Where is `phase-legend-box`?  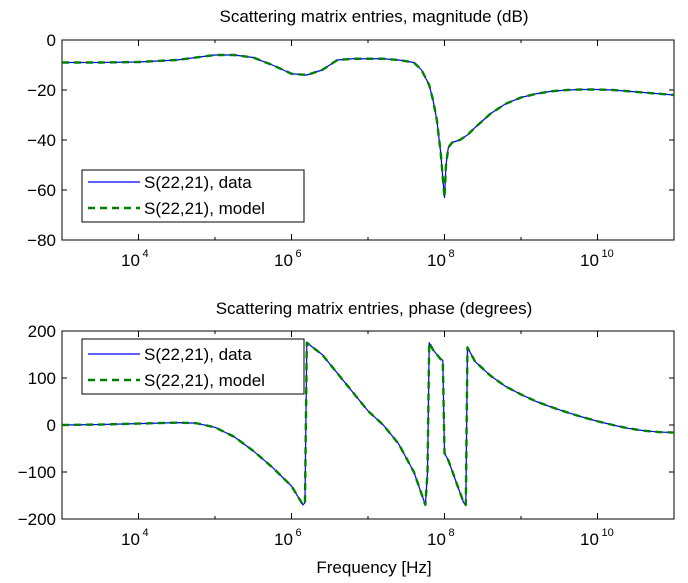 phase-legend-box is located at coordinates (193, 366).